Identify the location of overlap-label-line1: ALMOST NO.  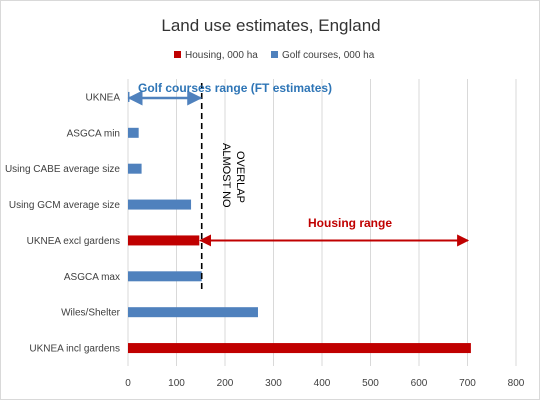
(226, 175).